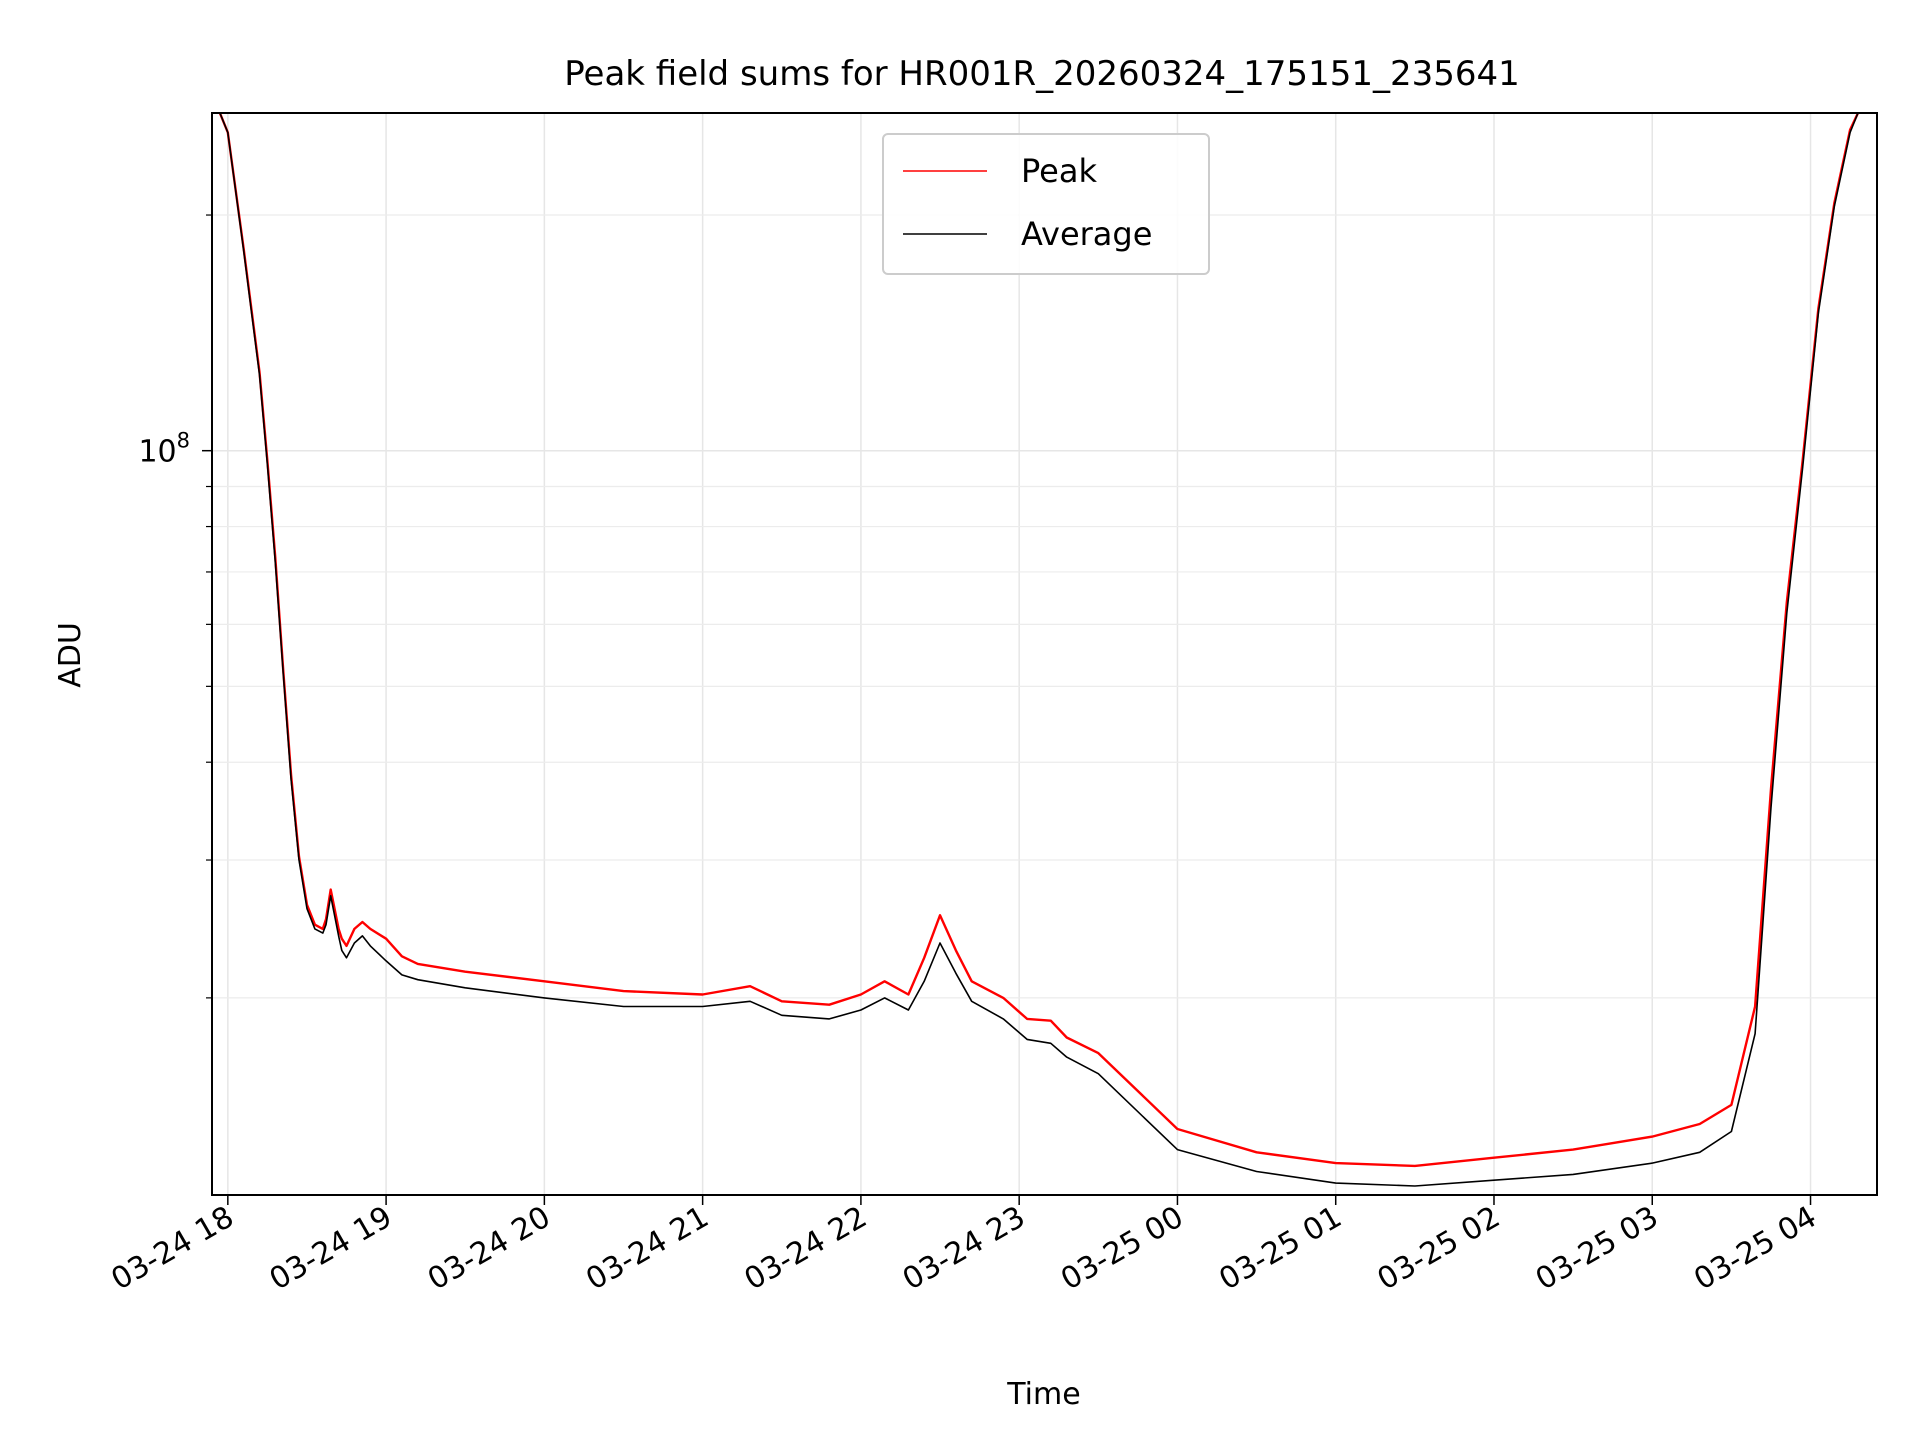 This screenshot has height=1440, width=1920. Describe the element at coordinates (183, 441) in the screenshot. I see `y-tick-label-exponent: 8` at that location.